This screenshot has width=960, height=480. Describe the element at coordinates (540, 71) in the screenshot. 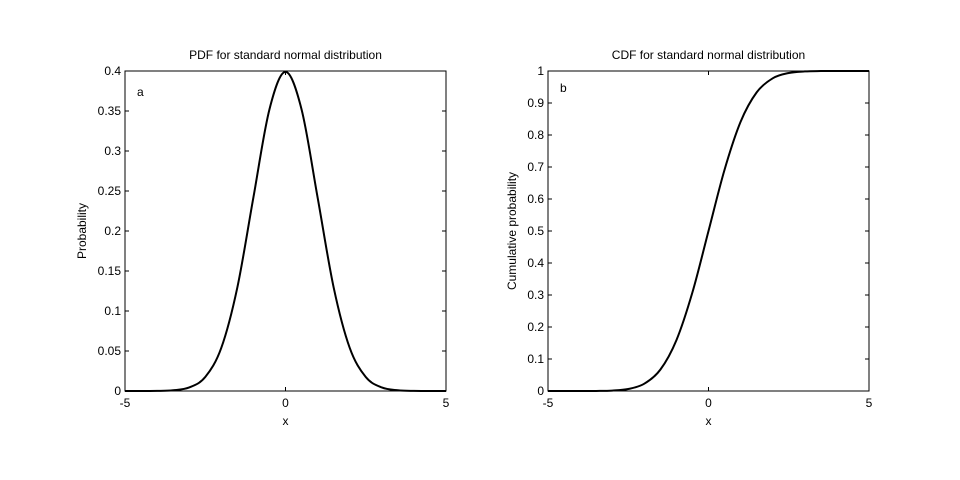

I see `panel-b-ytick-label: 1` at that location.